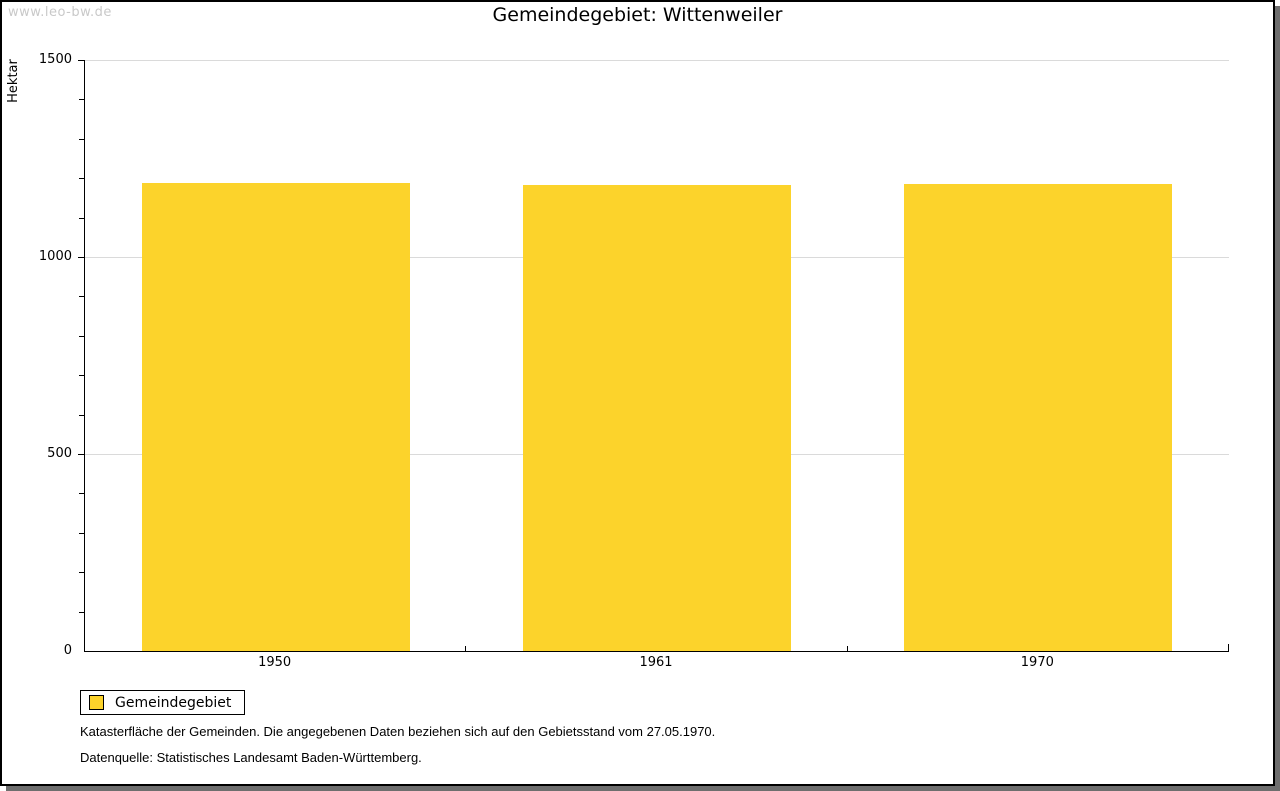 The image size is (1280, 791). What do you see at coordinates (55, 256) in the screenshot?
I see `y-tick-label-1000: 1000` at bounding box center [55, 256].